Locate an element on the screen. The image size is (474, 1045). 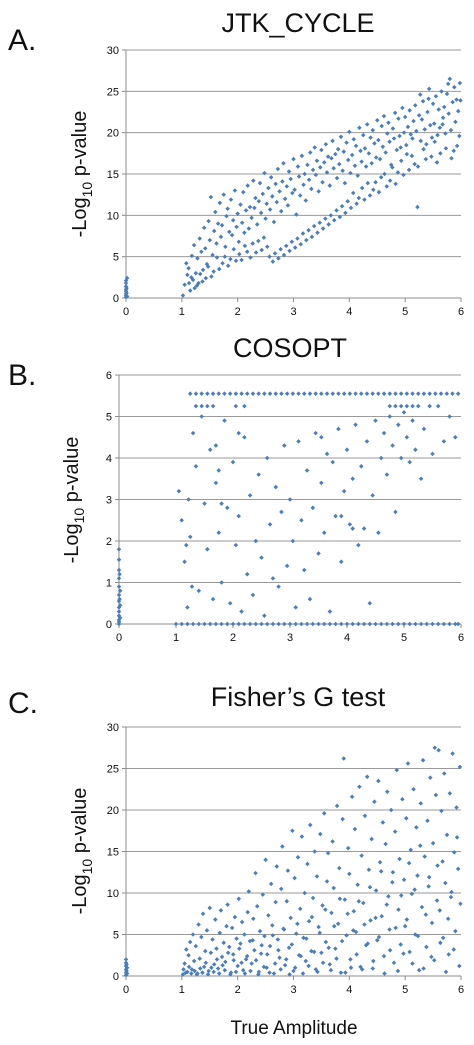
x-tick-label: 6 is located at coordinates (461, 312).